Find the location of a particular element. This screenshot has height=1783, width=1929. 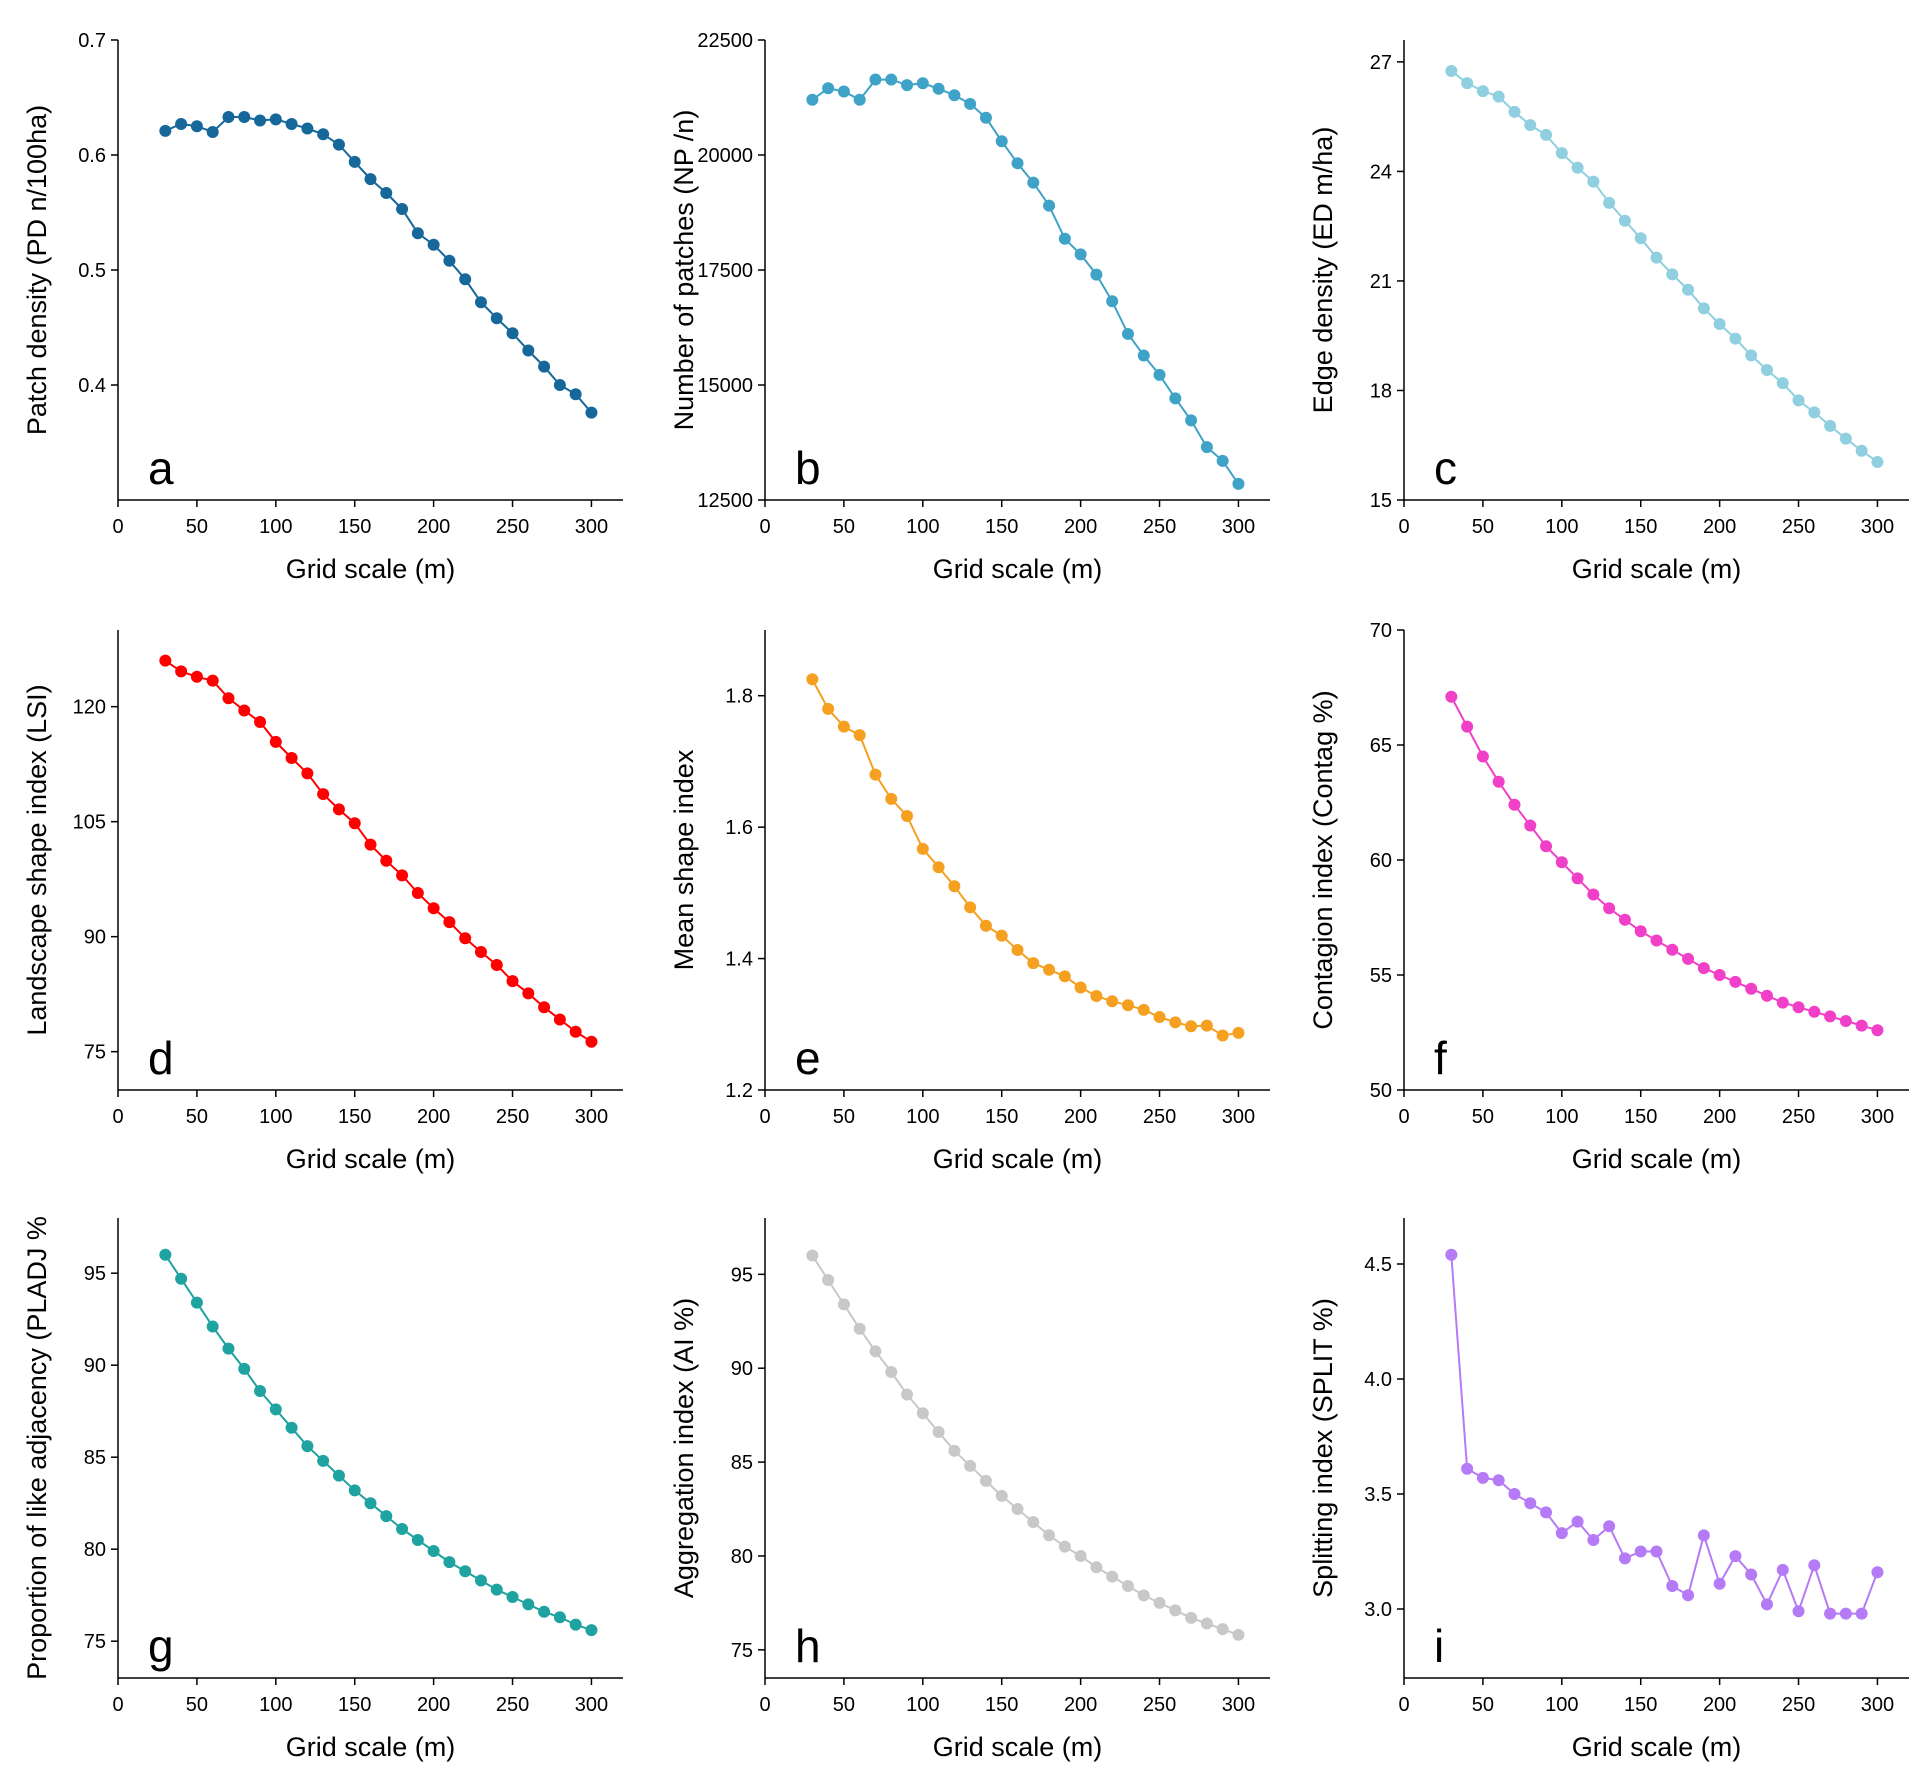

y-tick-label: 27 is located at coordinates (1381, 63).